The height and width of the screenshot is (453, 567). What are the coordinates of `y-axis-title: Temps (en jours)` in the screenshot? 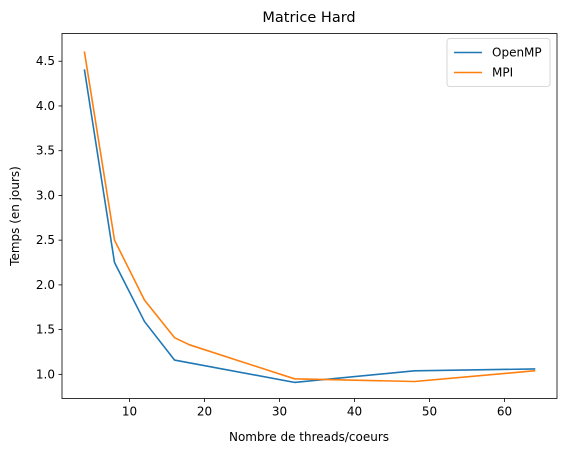 It's located at (15, 216).